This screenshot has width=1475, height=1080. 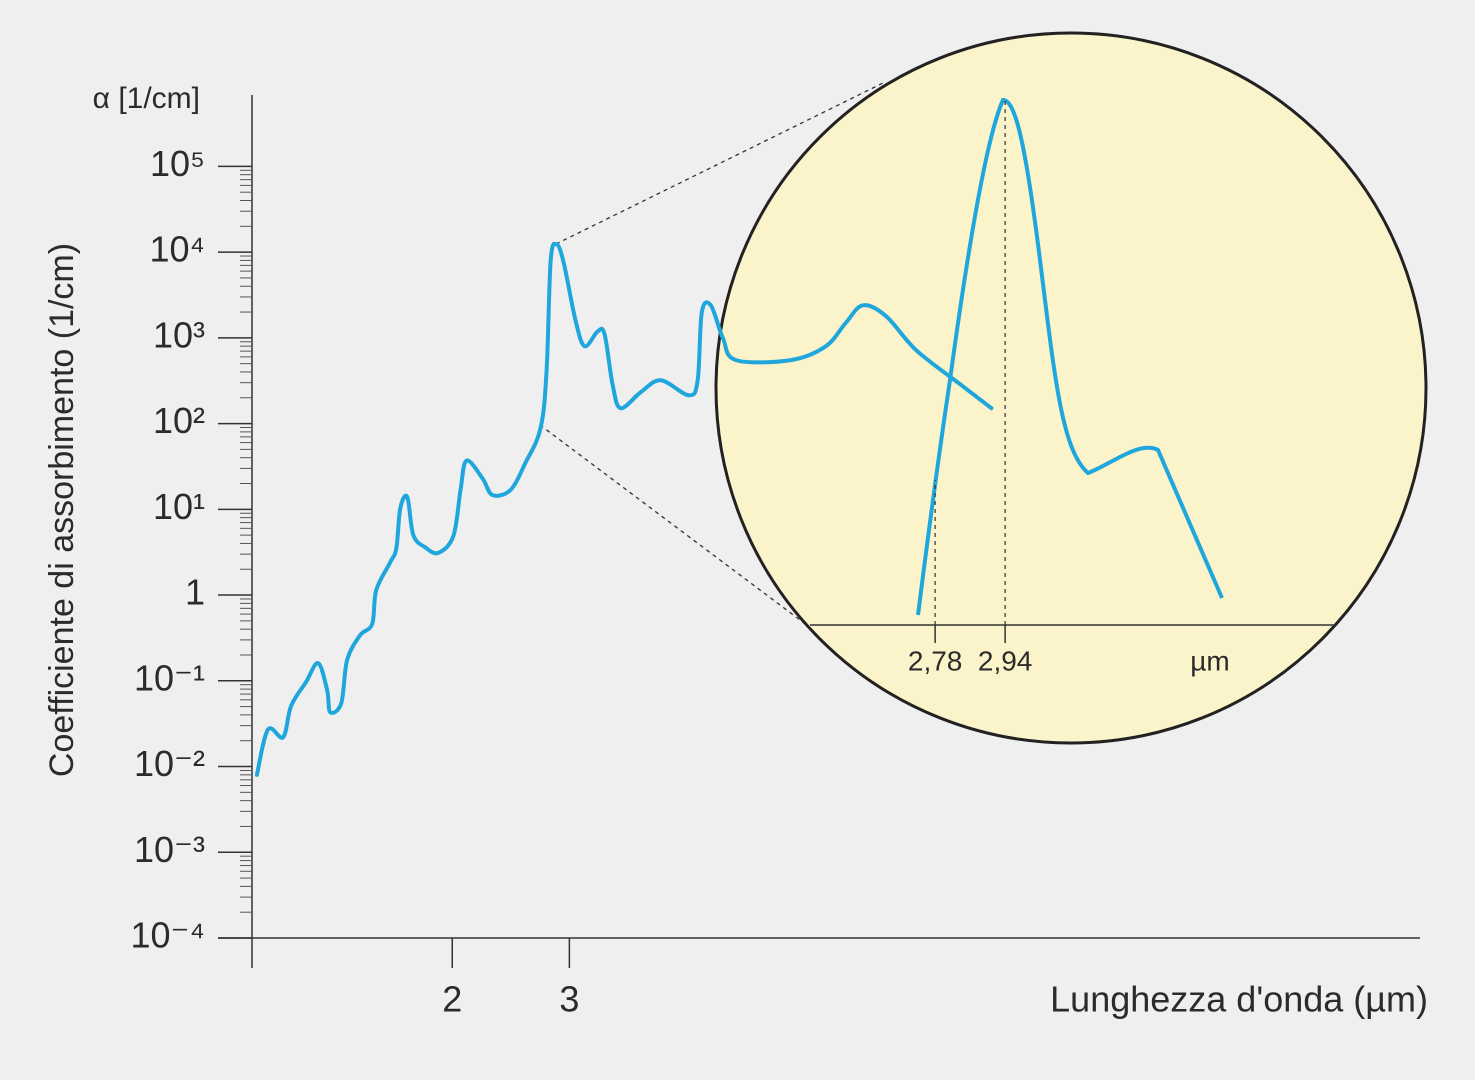 What do you see at coordinates (169, 677) in the screenshot?
I see `y-tick-label: 10⁻¹` at bounding box center [169, 677].